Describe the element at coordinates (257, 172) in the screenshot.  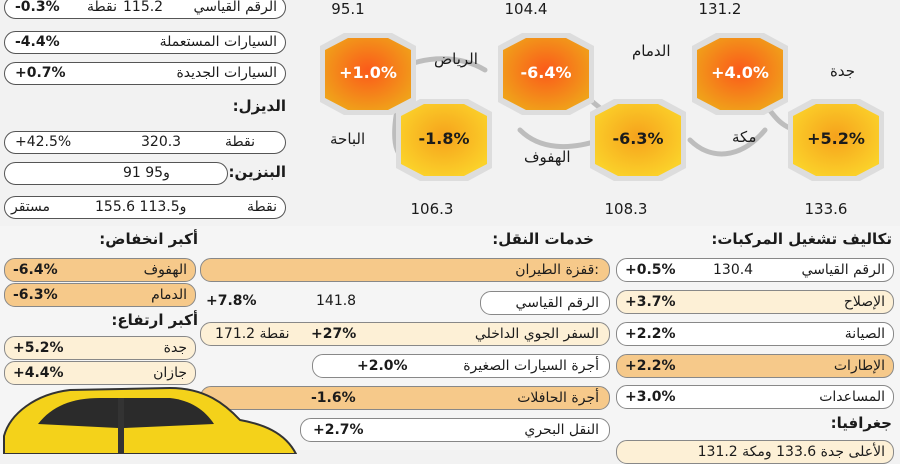
I see `petrol-title: البنزين:` at that location.